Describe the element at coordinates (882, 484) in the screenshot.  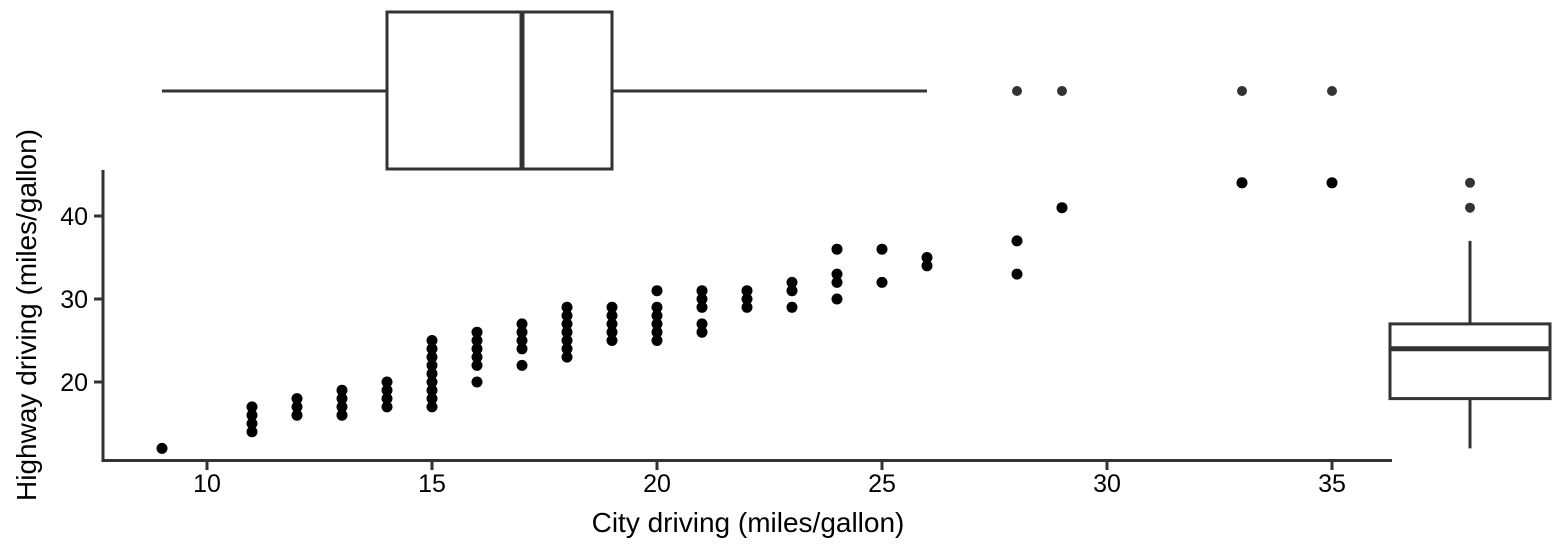
I see `x-axis-tick-label: 25` at that location.